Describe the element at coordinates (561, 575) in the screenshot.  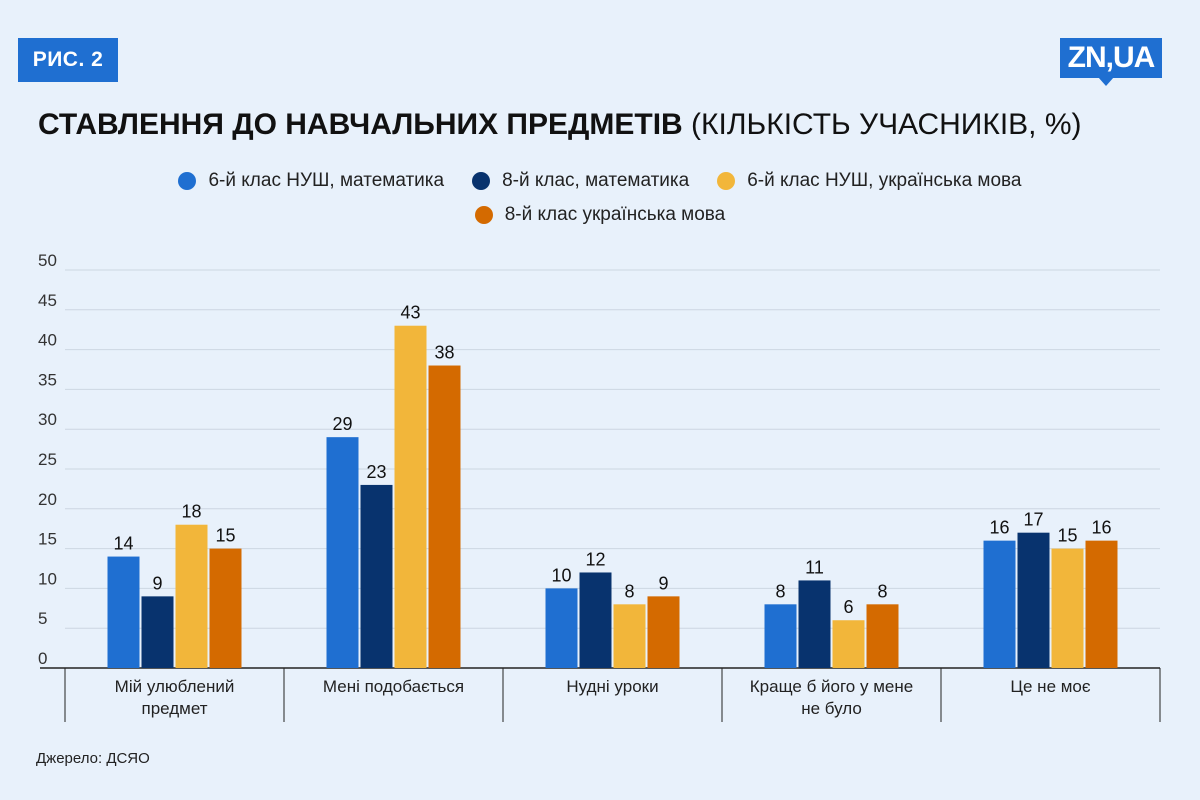
I see `bar-value-label: 10` at that location.